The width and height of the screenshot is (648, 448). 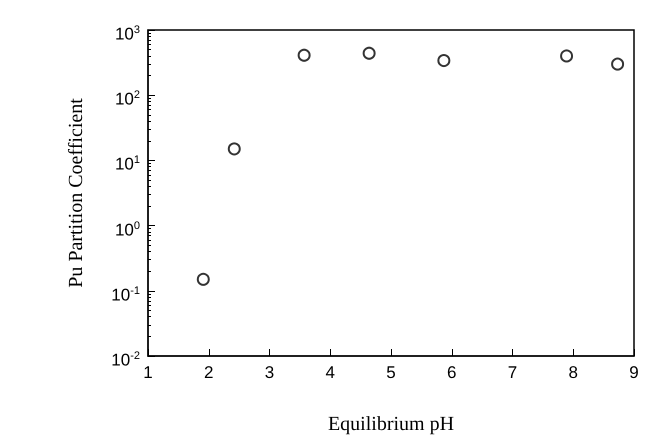 I want to click on y-tick-label: 10$^{-2}$, so click(x=125, y=360).